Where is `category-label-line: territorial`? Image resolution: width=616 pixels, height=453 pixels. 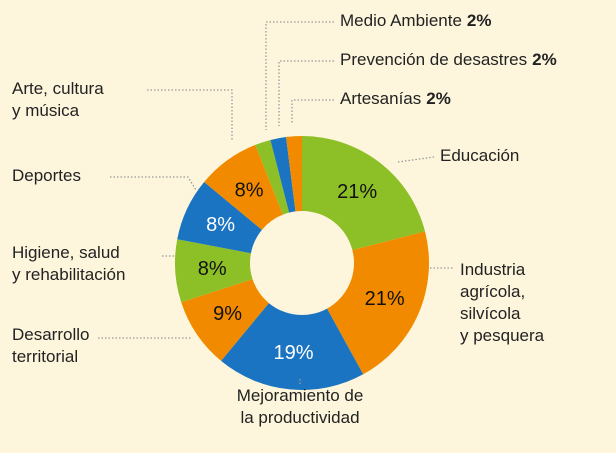
category-label-line: territorial is located at coordinates (45, 356).